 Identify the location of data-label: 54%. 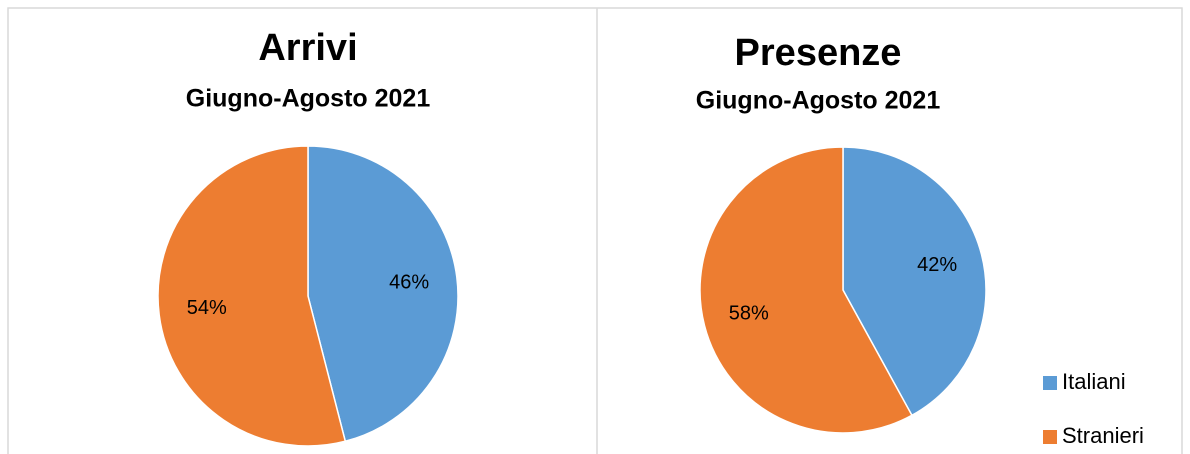
(207, 308).